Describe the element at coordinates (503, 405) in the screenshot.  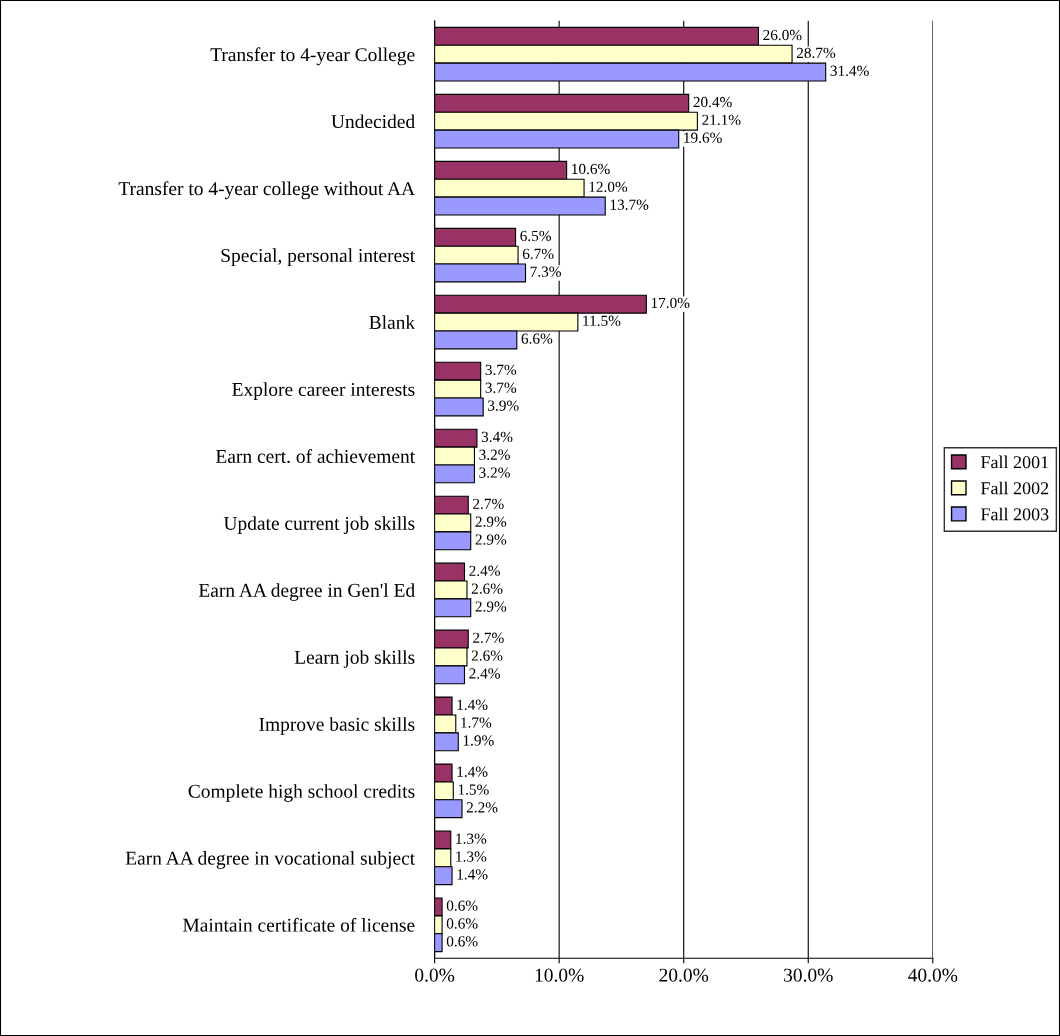
I see `data-label: 3.9%` at that location.